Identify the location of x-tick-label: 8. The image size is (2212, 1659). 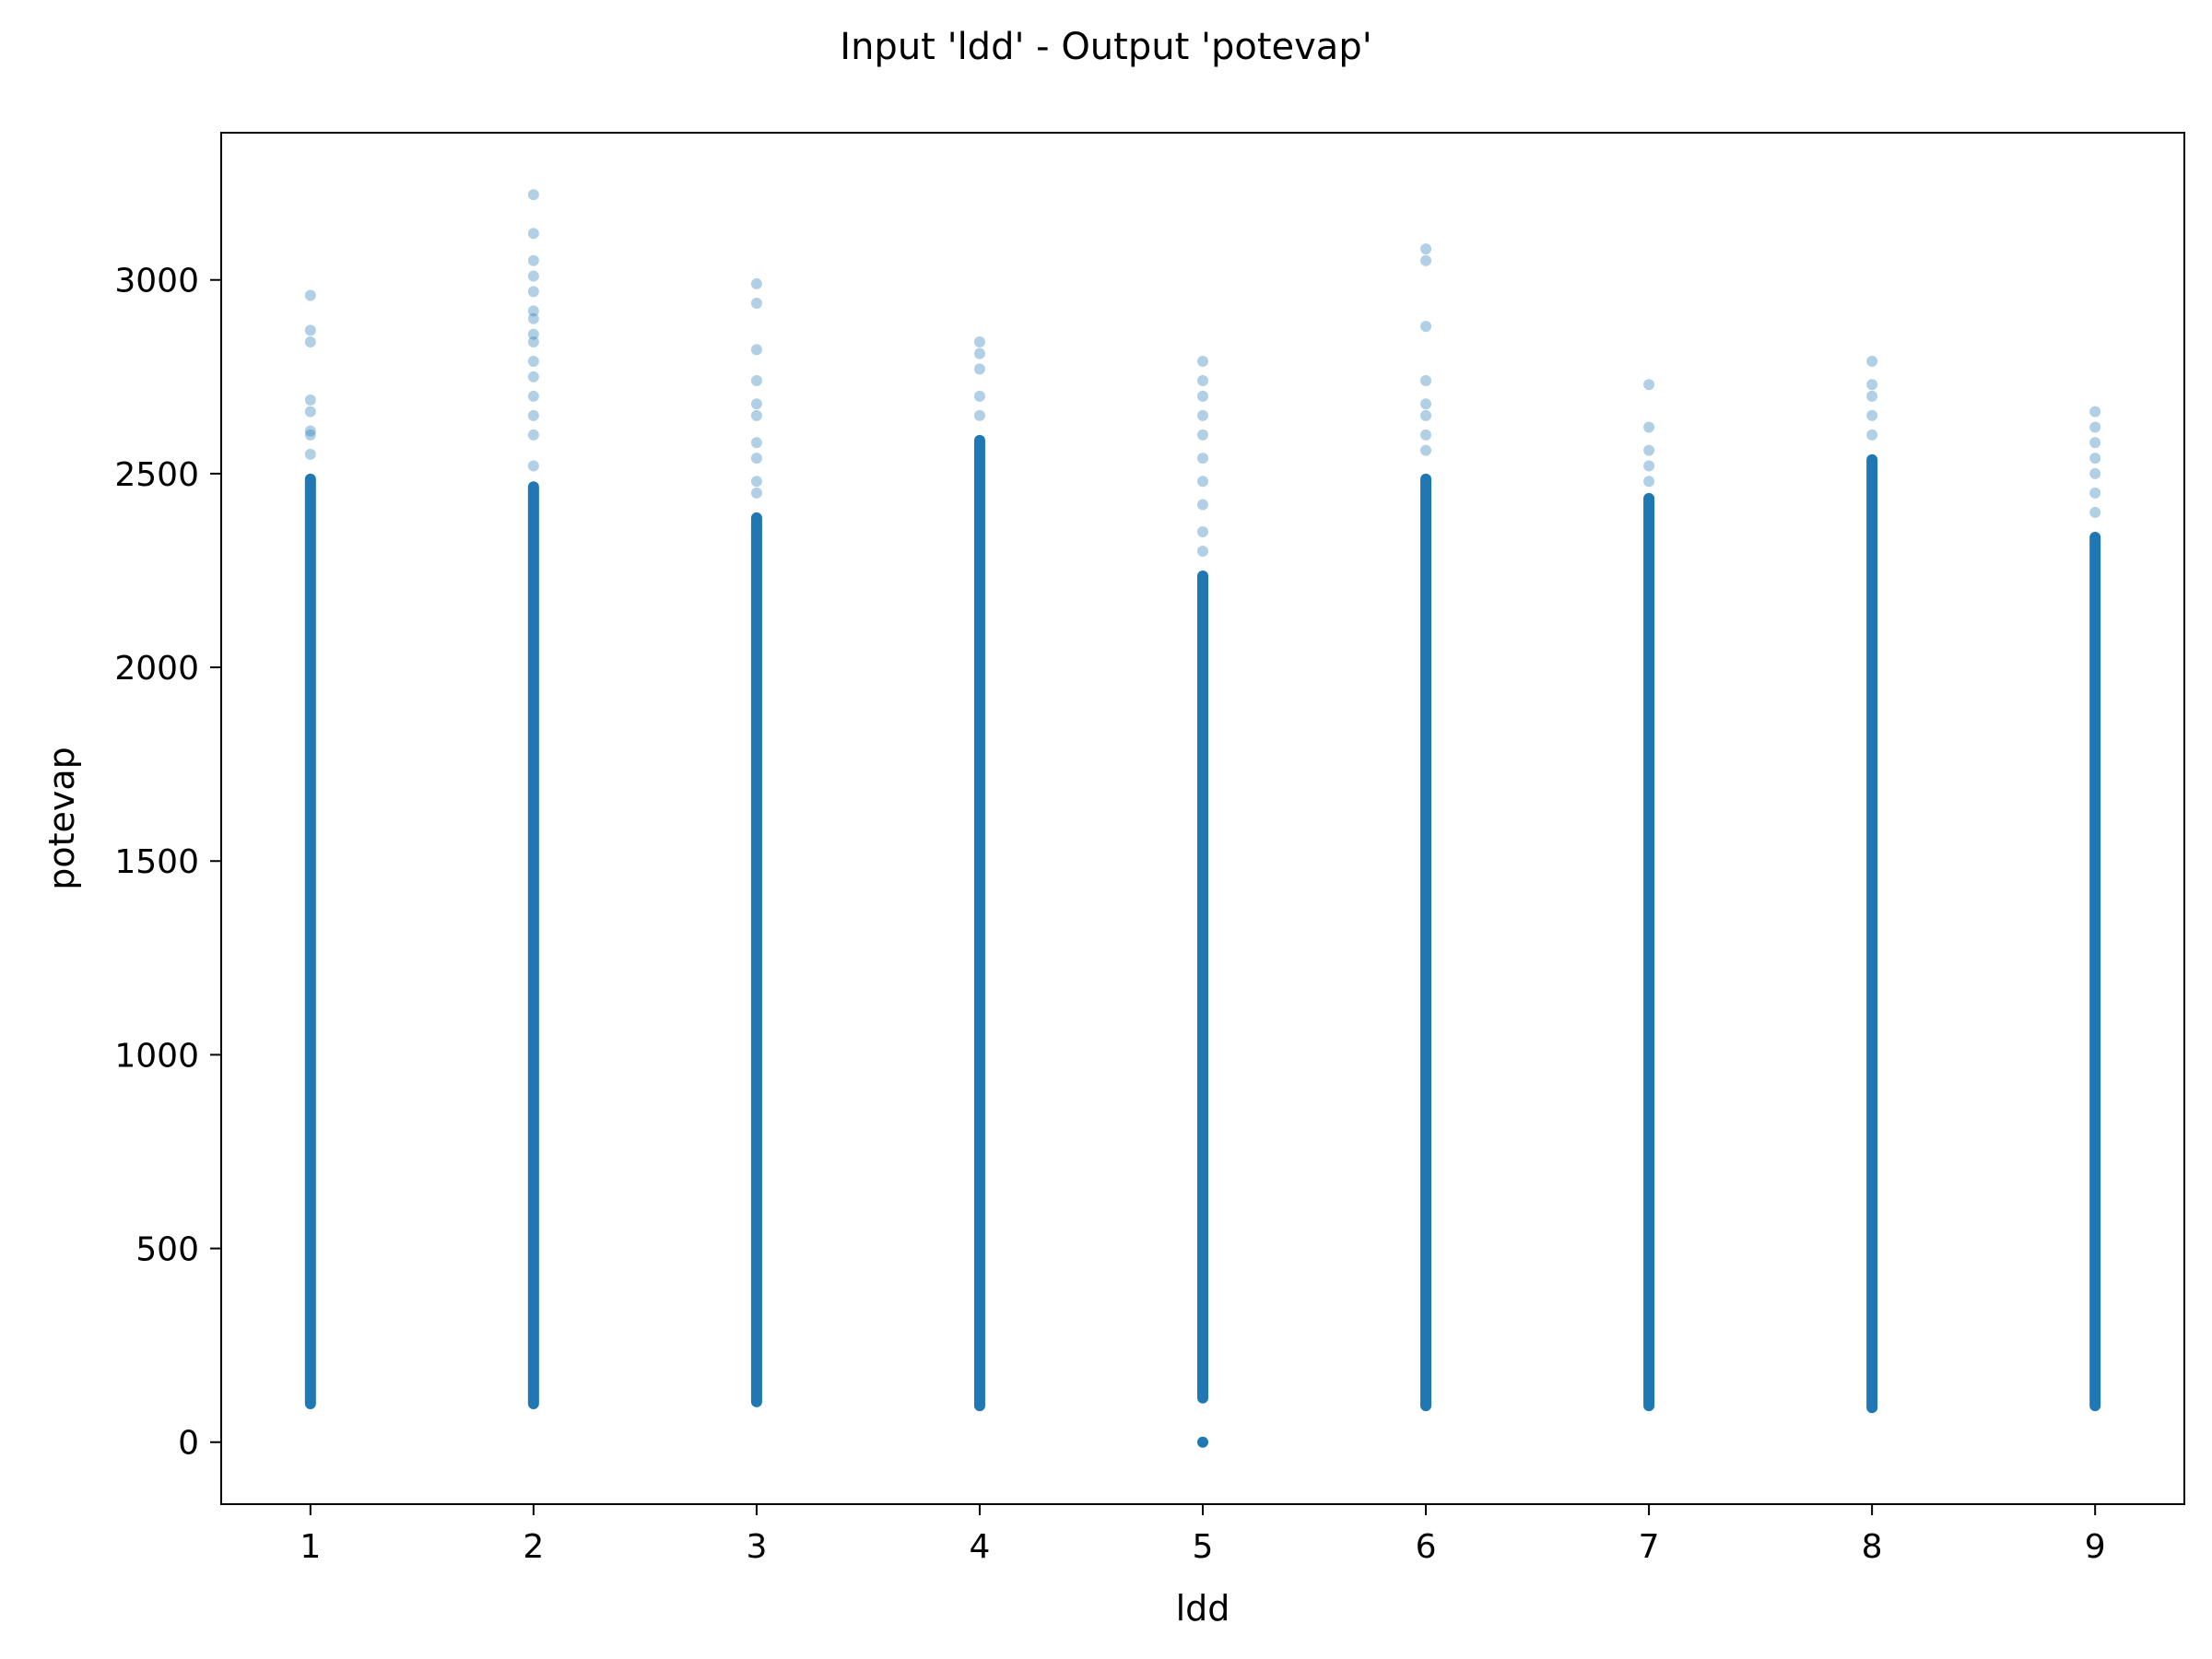
(1872, 1547).